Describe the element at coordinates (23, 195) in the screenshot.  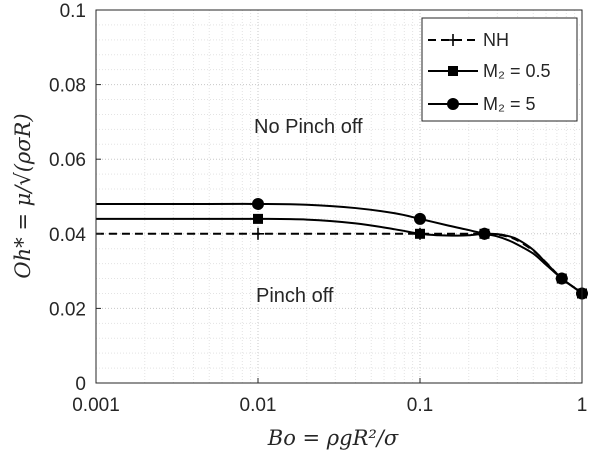
I see `y-axis-title: Oh* = μ/√(ρσR)` at that location.